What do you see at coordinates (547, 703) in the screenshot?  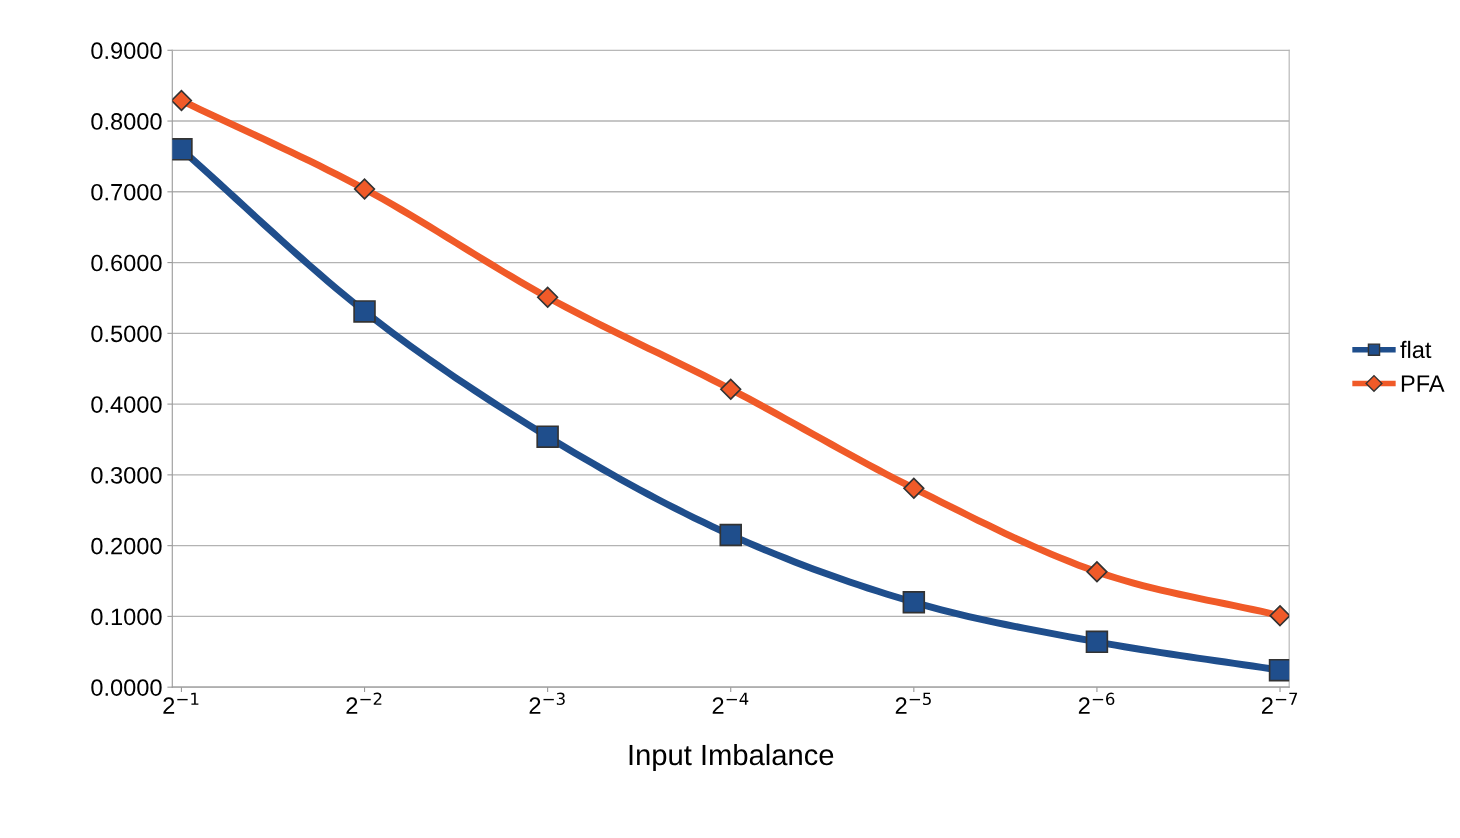 I see `x-tick-label: 2$^{−3}$` at bounding box center [547, 703].